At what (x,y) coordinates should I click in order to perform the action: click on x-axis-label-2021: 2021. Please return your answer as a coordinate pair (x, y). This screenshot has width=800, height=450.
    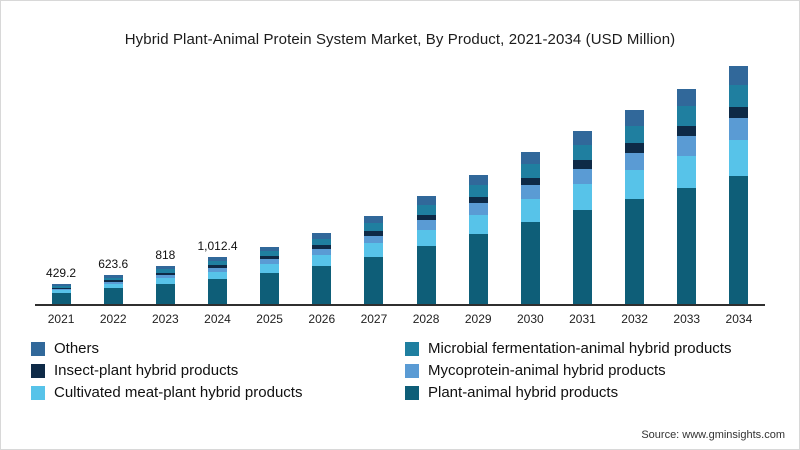
    Looking at the image, I should click on (61, 319).